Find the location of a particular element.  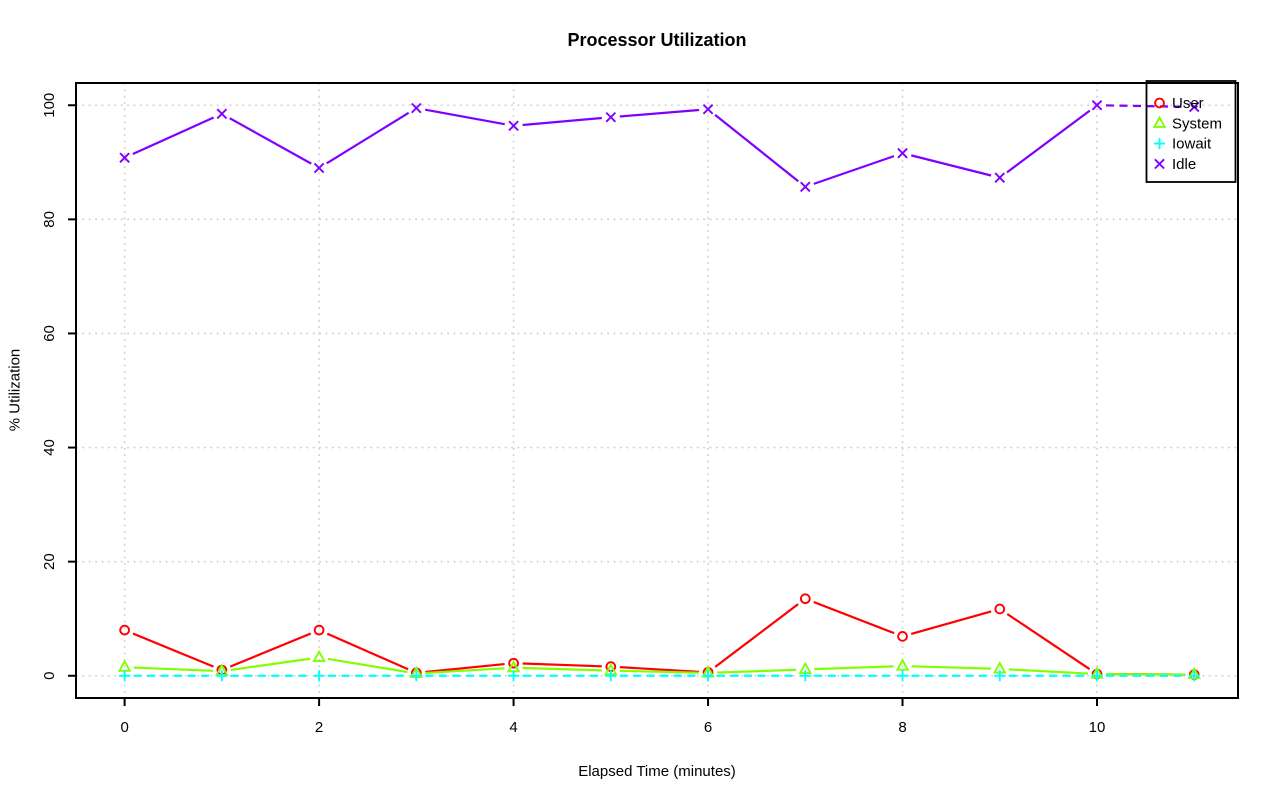

y-tick-label: 80 is located at coordinates (49, 219).